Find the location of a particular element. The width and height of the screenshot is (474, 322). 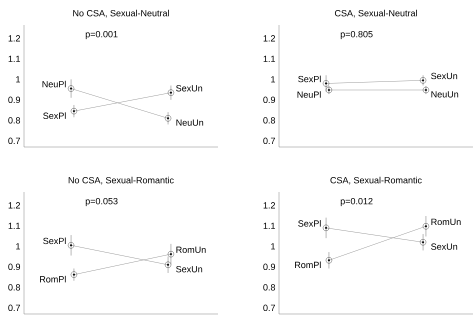

annotation: p=0.001 is located at coordinates (102, 35).